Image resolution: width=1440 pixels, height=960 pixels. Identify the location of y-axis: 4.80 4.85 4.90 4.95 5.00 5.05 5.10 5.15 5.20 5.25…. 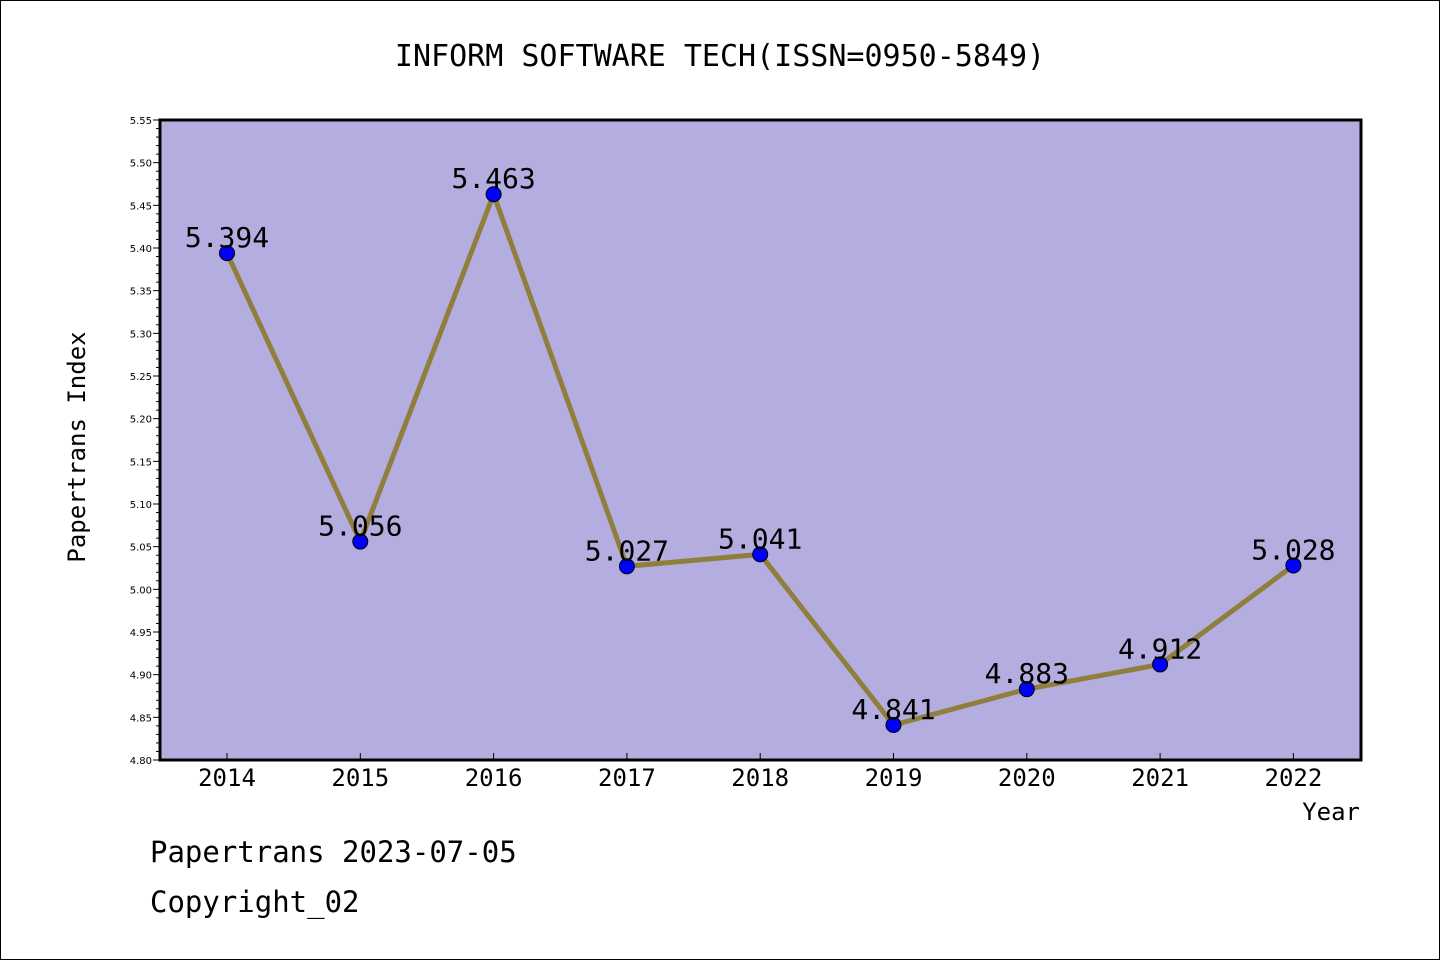
(145, 441).